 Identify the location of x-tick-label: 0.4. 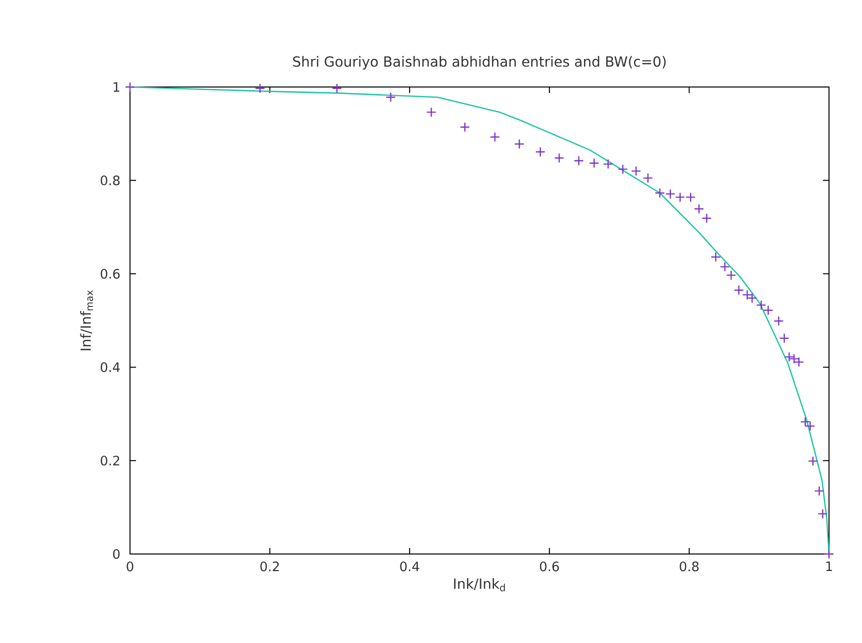
(410, 567).